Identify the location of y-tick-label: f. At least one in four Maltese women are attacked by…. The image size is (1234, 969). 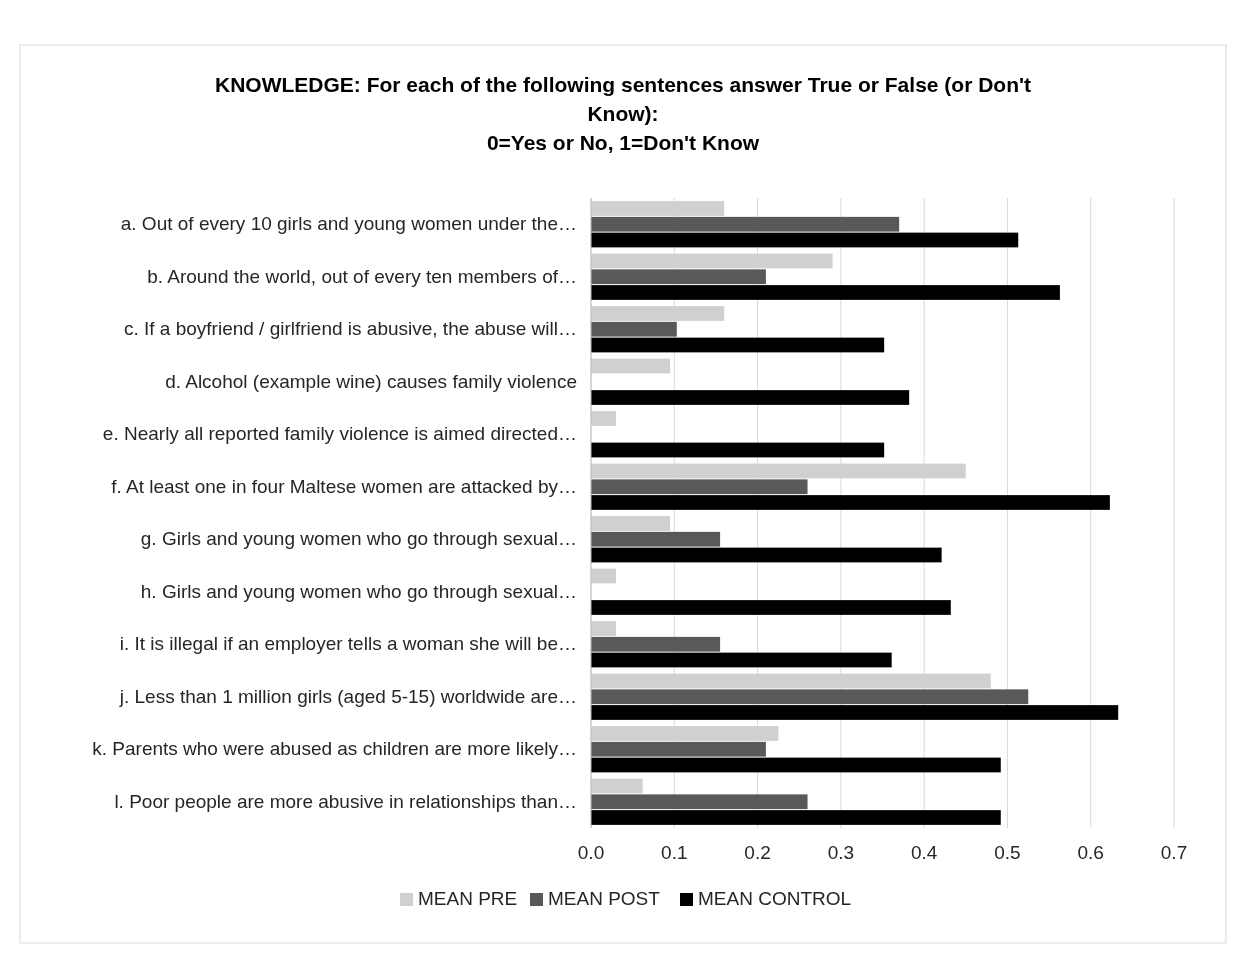
(344, 486).